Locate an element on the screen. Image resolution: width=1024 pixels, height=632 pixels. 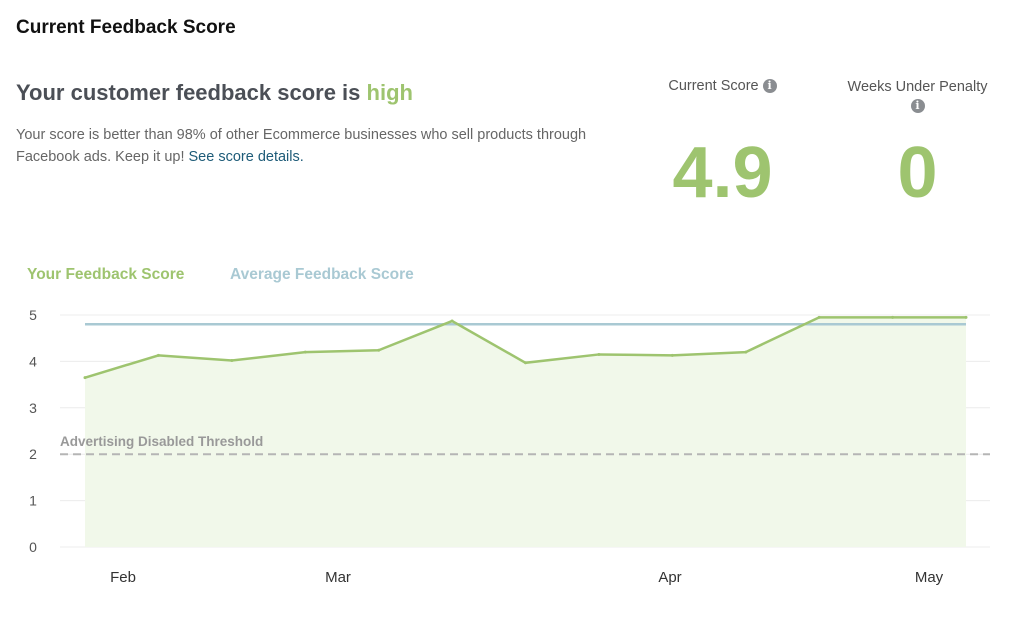
y-tick-label: 0 is located at coordinates (33, 547).